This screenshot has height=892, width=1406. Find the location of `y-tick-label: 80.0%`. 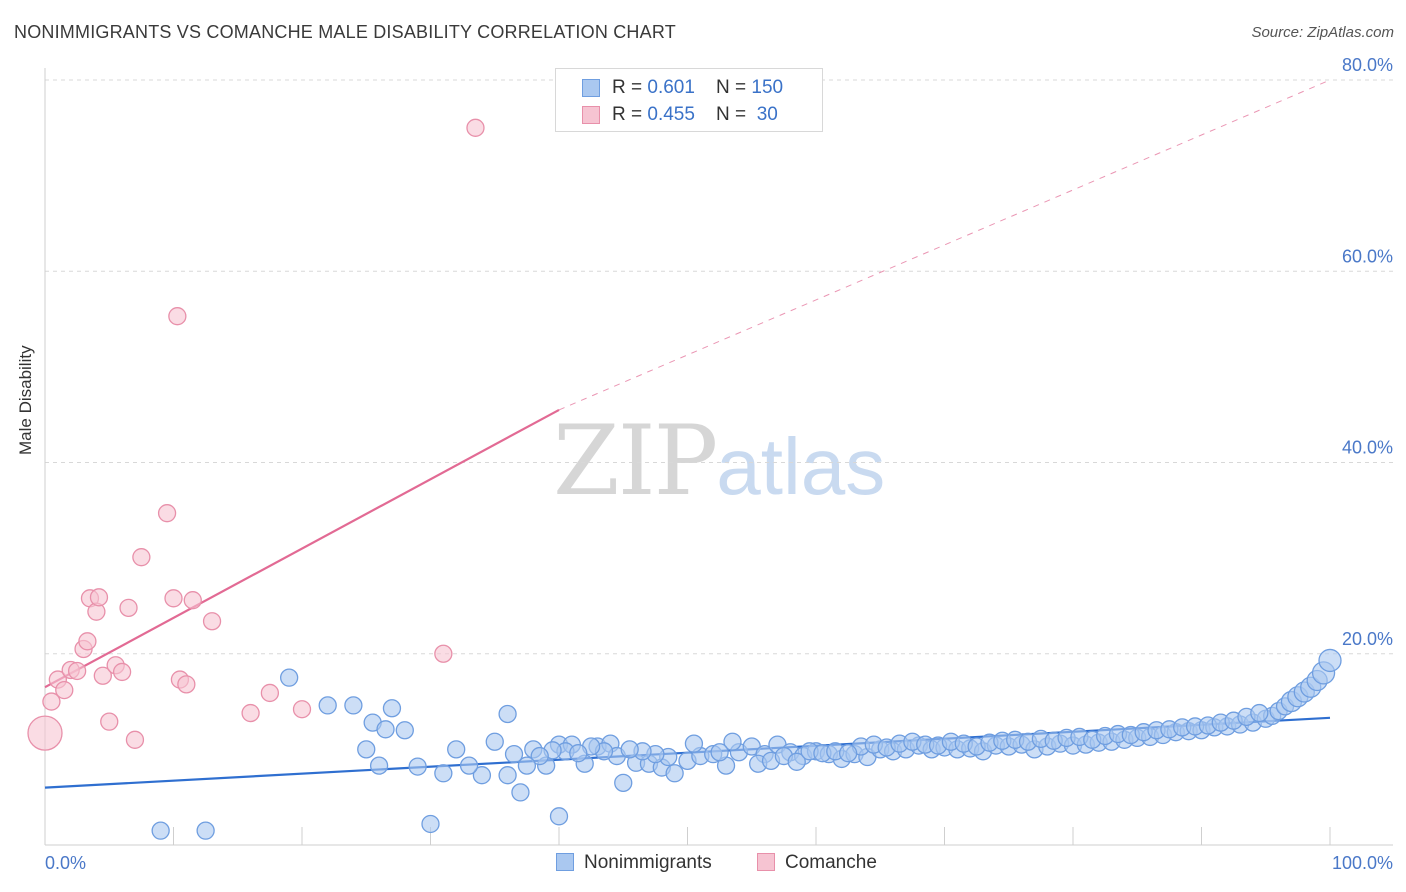

y-tick-label: 80.0% is located at coordinates (1367, 65).